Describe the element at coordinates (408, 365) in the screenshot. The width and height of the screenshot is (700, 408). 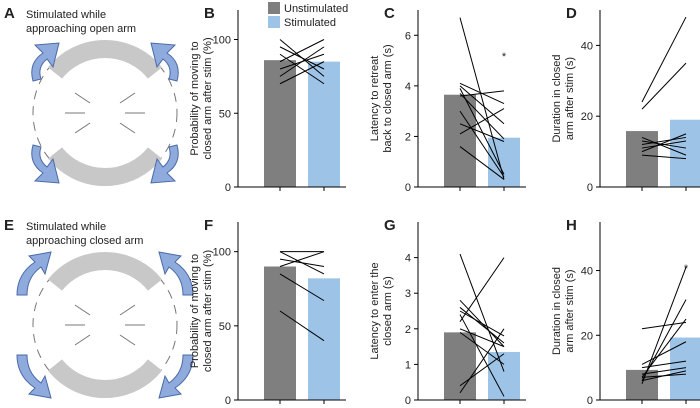
I see `y-tick-label: 1` at that location.